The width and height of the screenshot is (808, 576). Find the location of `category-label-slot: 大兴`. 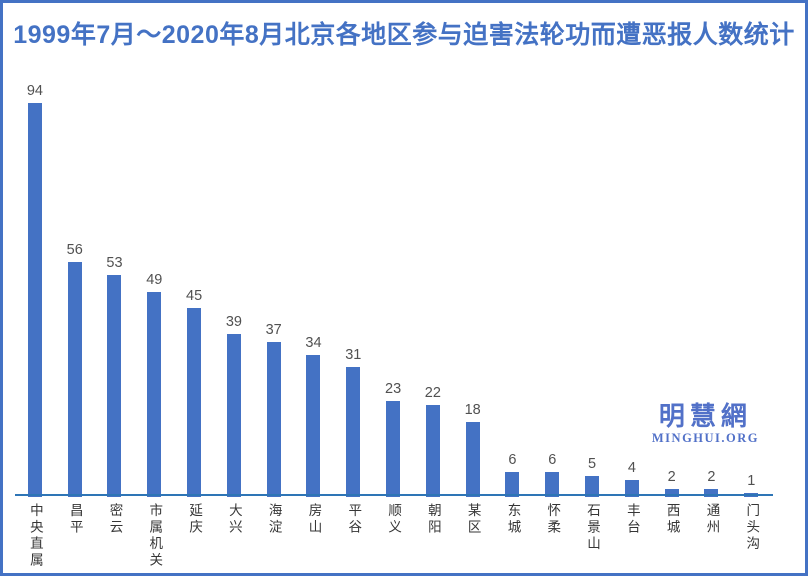

category-label-slot: 大兴 is located at coordinates (234, 519).